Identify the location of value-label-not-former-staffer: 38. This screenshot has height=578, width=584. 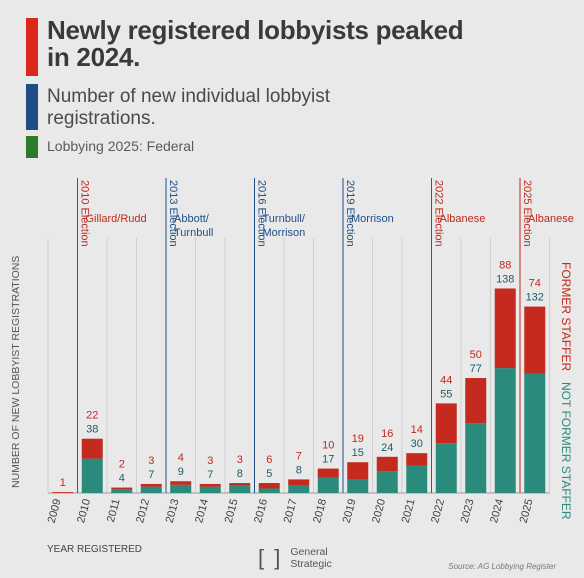
(92, 430).